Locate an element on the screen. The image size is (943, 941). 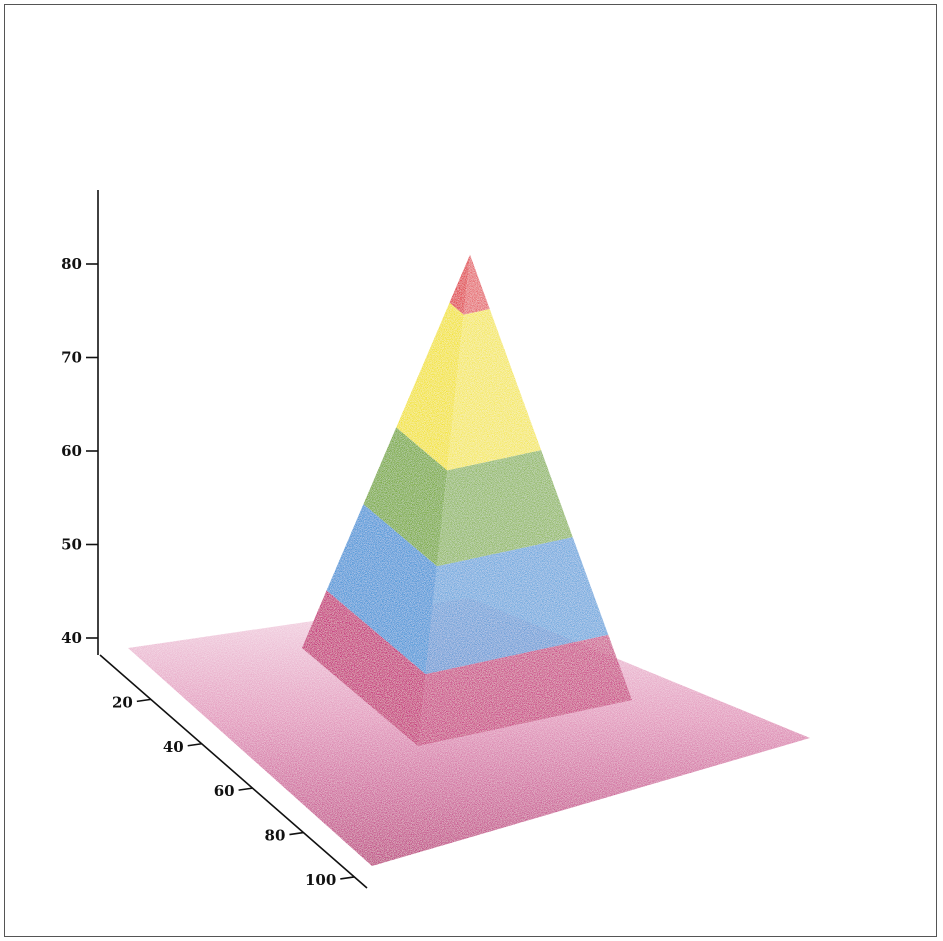
depth-axis-line is located at coordinates (233, 771).